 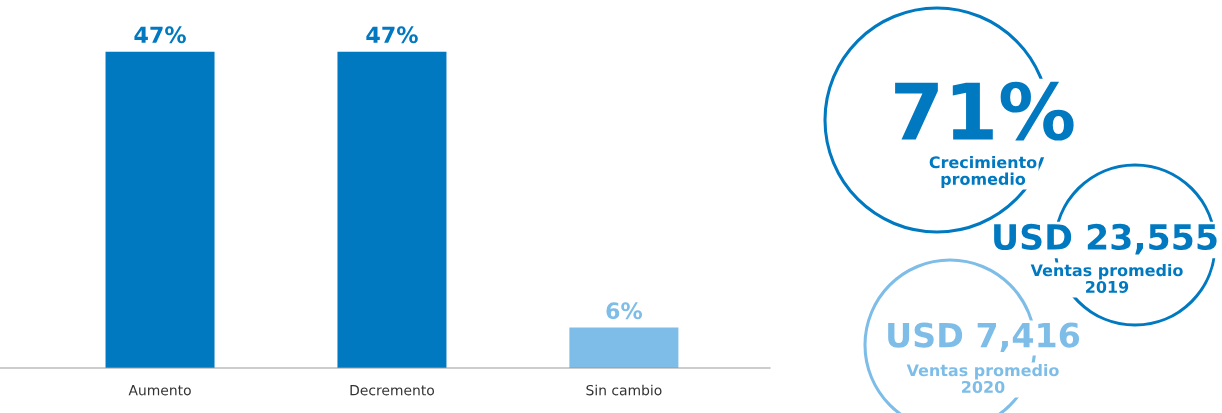 I want to click on text: 71%, so click(x=984, y=111).